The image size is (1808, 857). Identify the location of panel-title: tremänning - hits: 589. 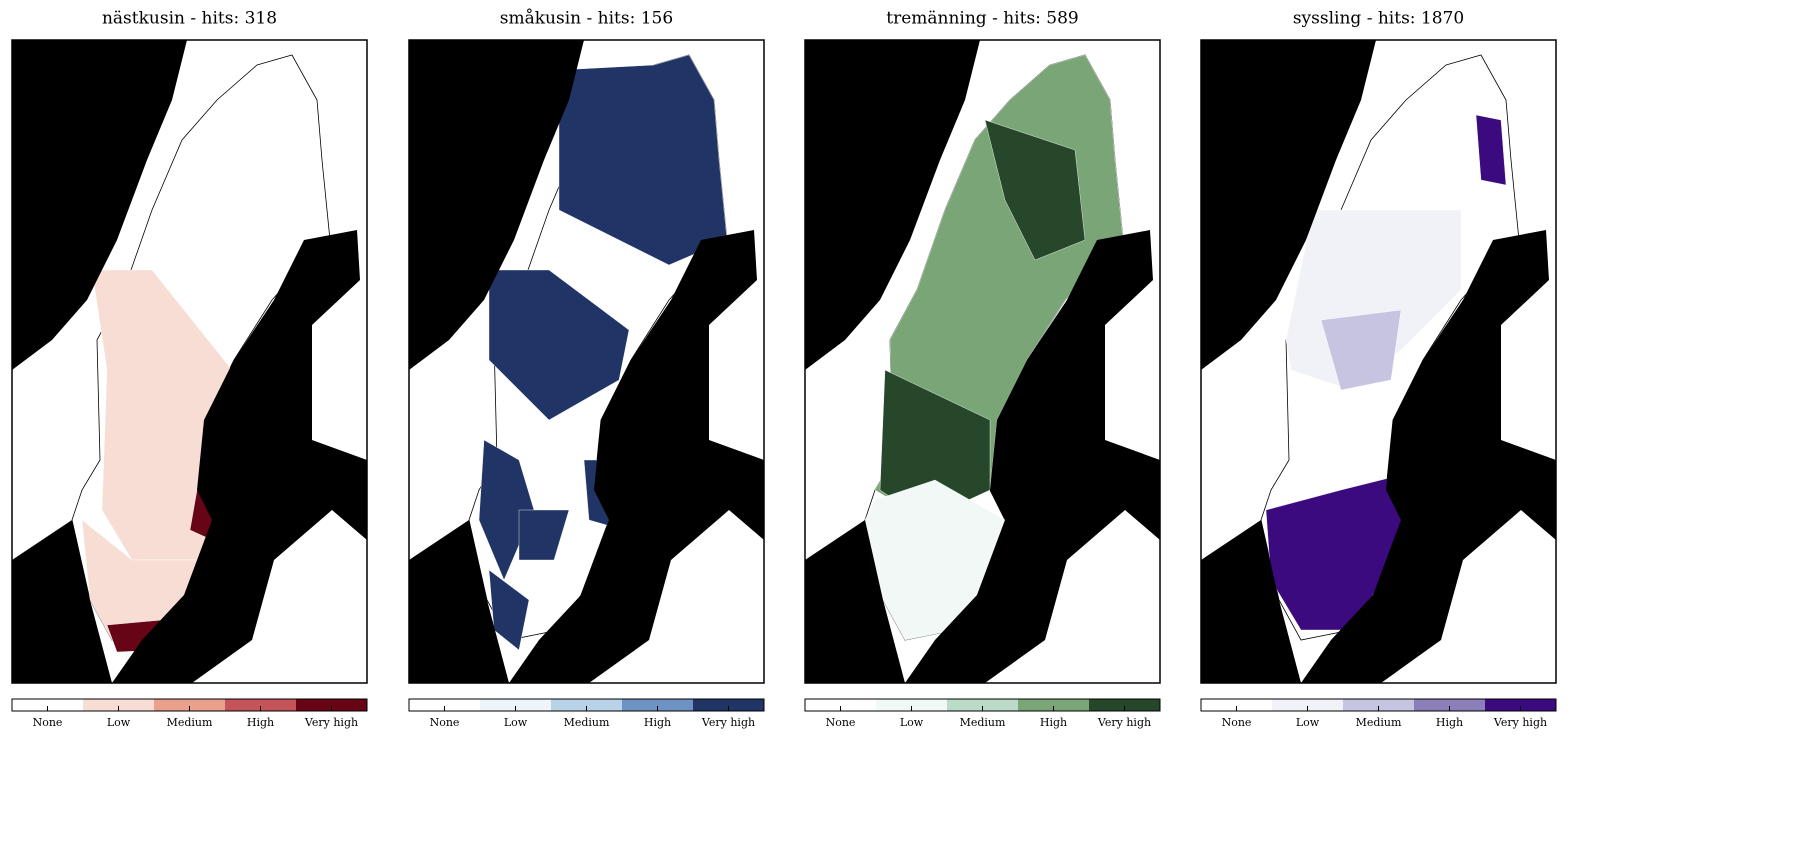
(982, 19).